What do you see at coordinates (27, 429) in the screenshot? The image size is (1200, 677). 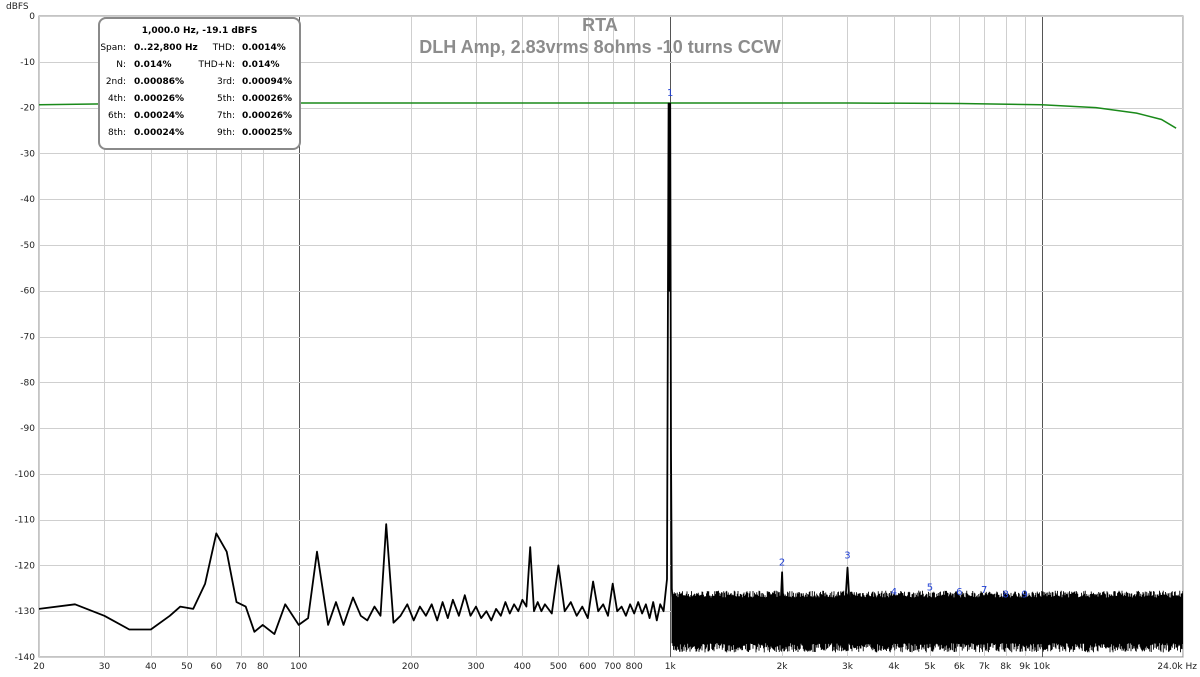 I see `y-tick-label: -90` at bounding box center [27, 429].